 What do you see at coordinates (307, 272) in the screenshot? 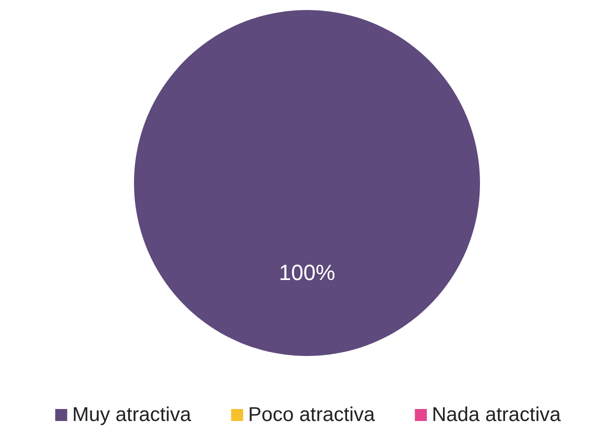
I see `data-label: 100%` at bounding box center [307, 272].